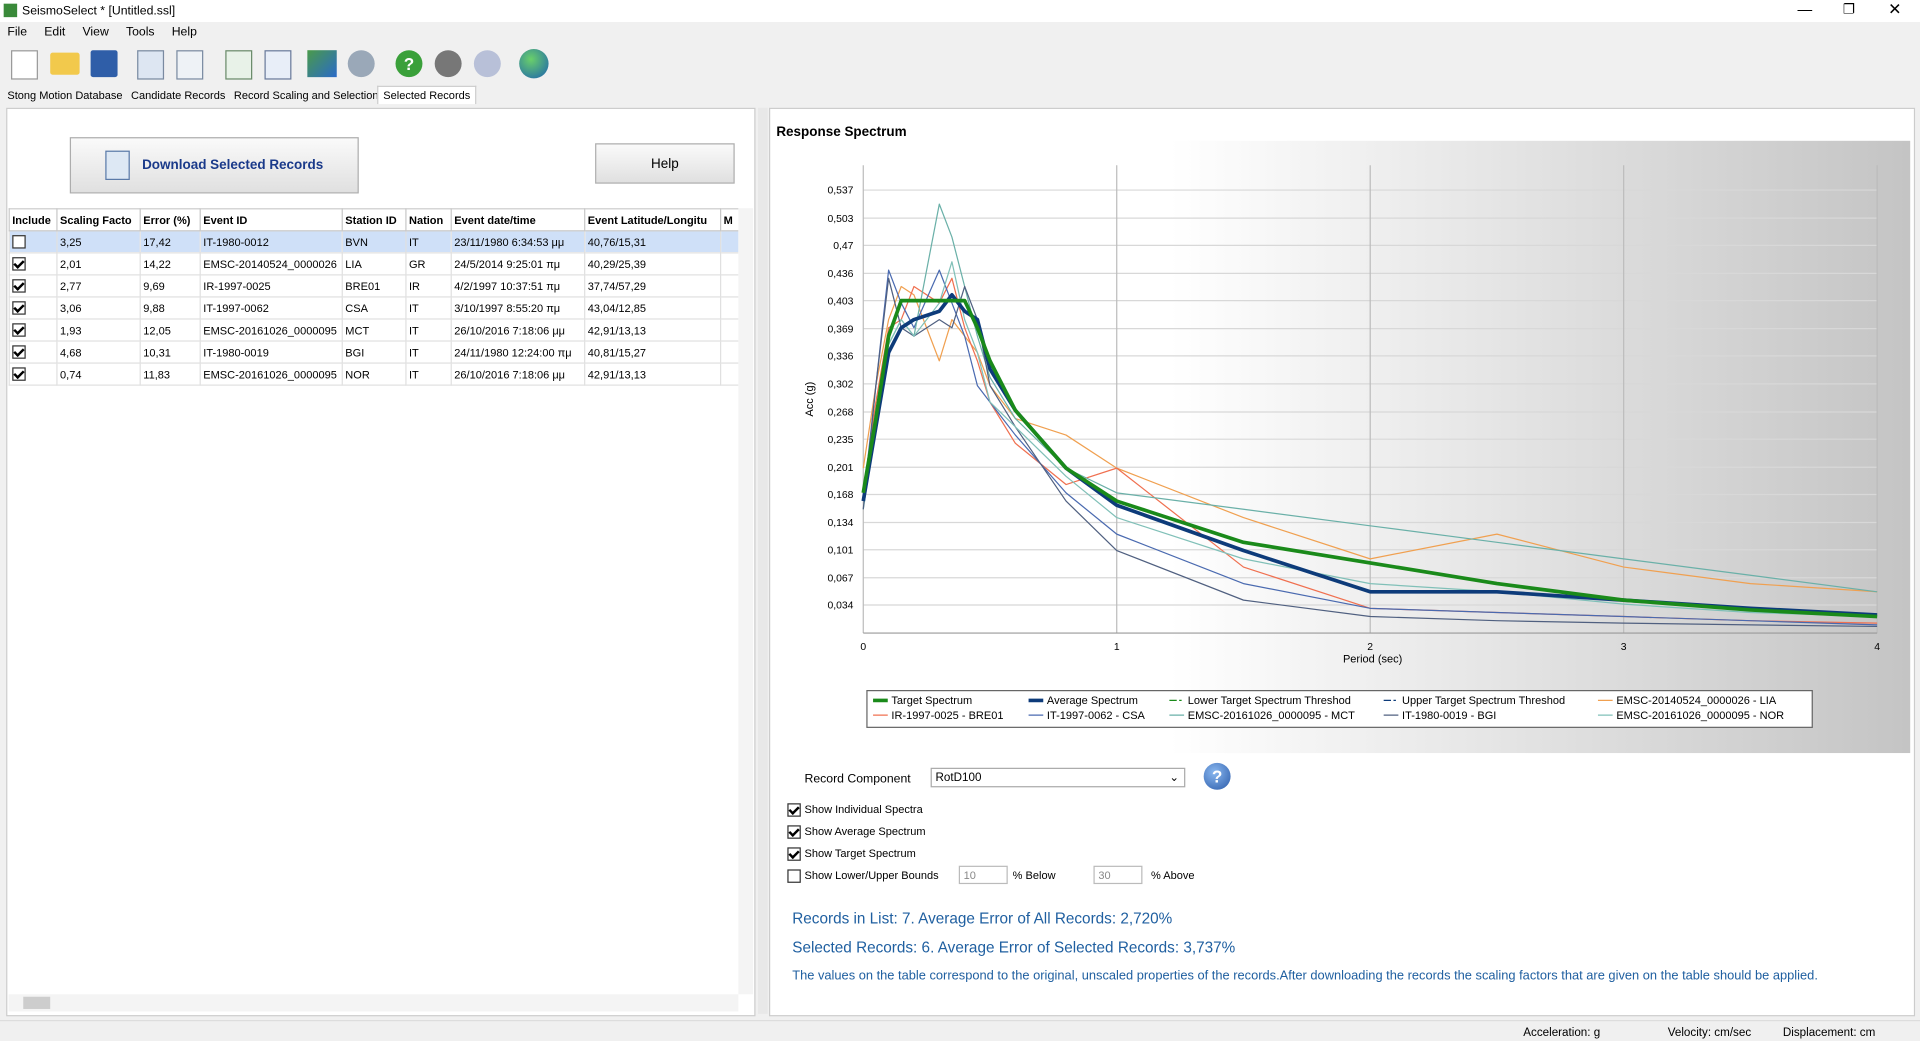  What do you see at coordinates (98, 242) in the screenshot?
I see `table-cell: 3,25` at bounding box center [98, 242].